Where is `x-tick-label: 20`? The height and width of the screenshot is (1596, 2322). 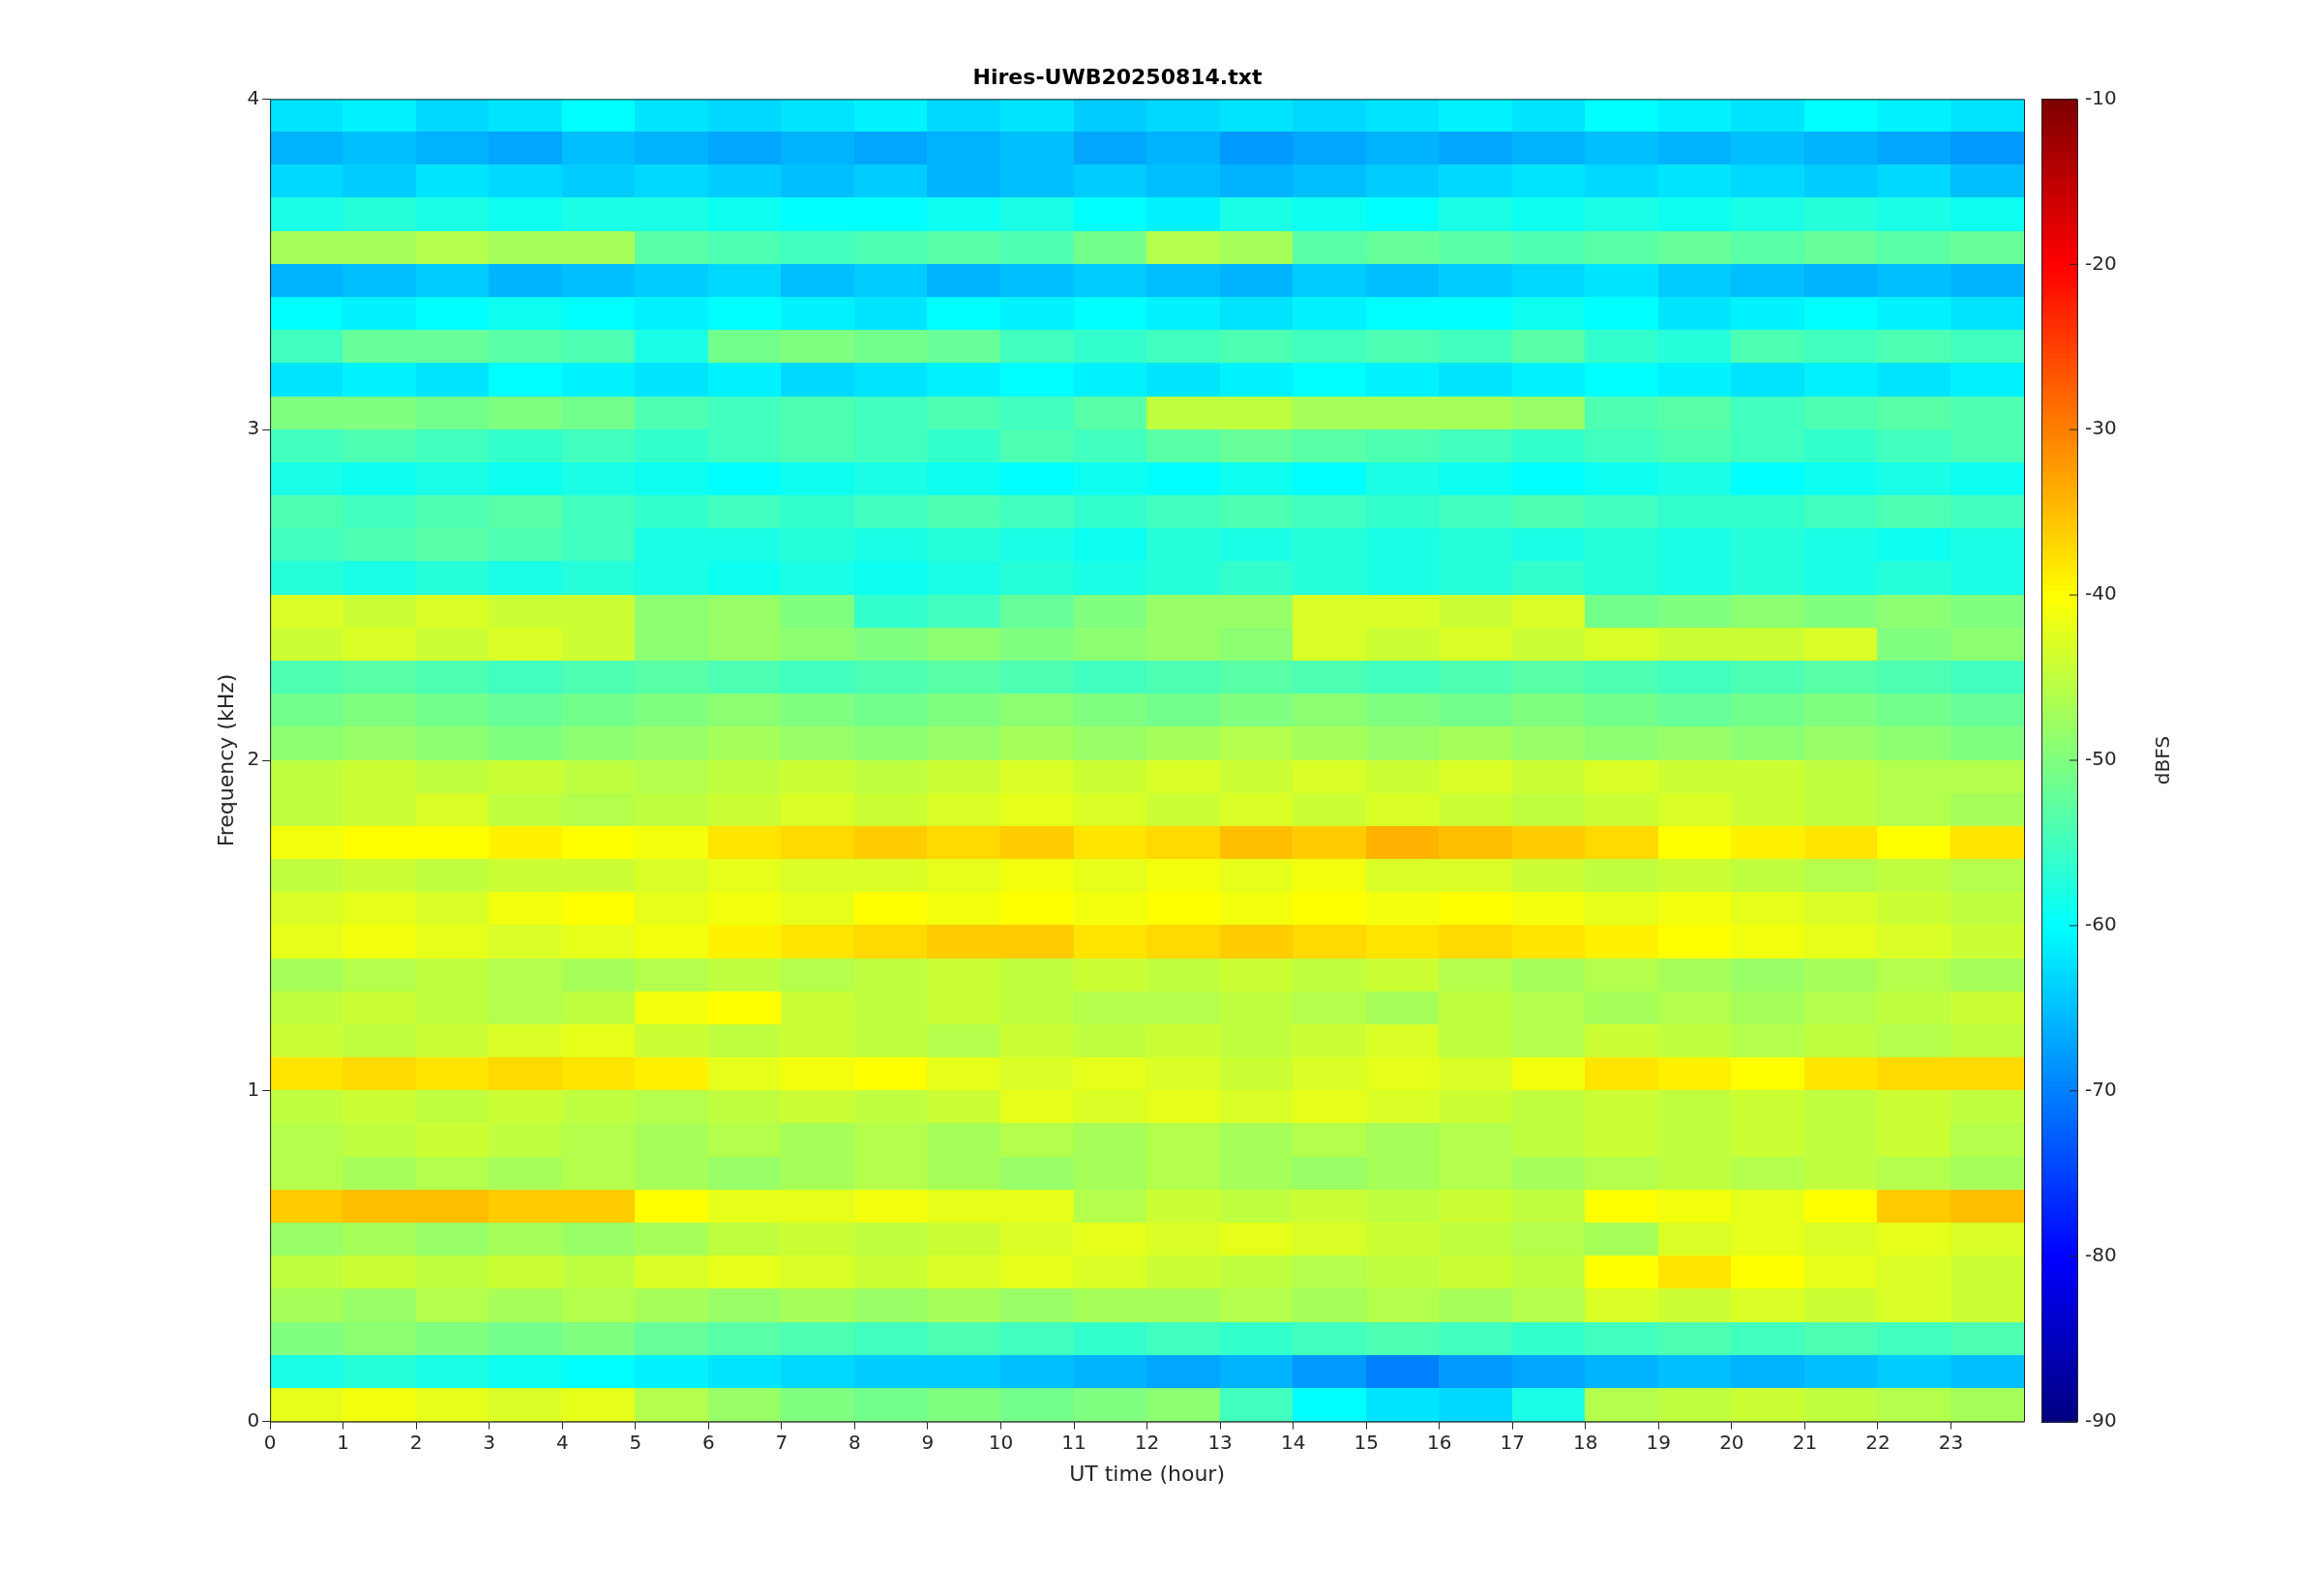 x-tick-label: 20 is located at coordinates (1731, 1442).